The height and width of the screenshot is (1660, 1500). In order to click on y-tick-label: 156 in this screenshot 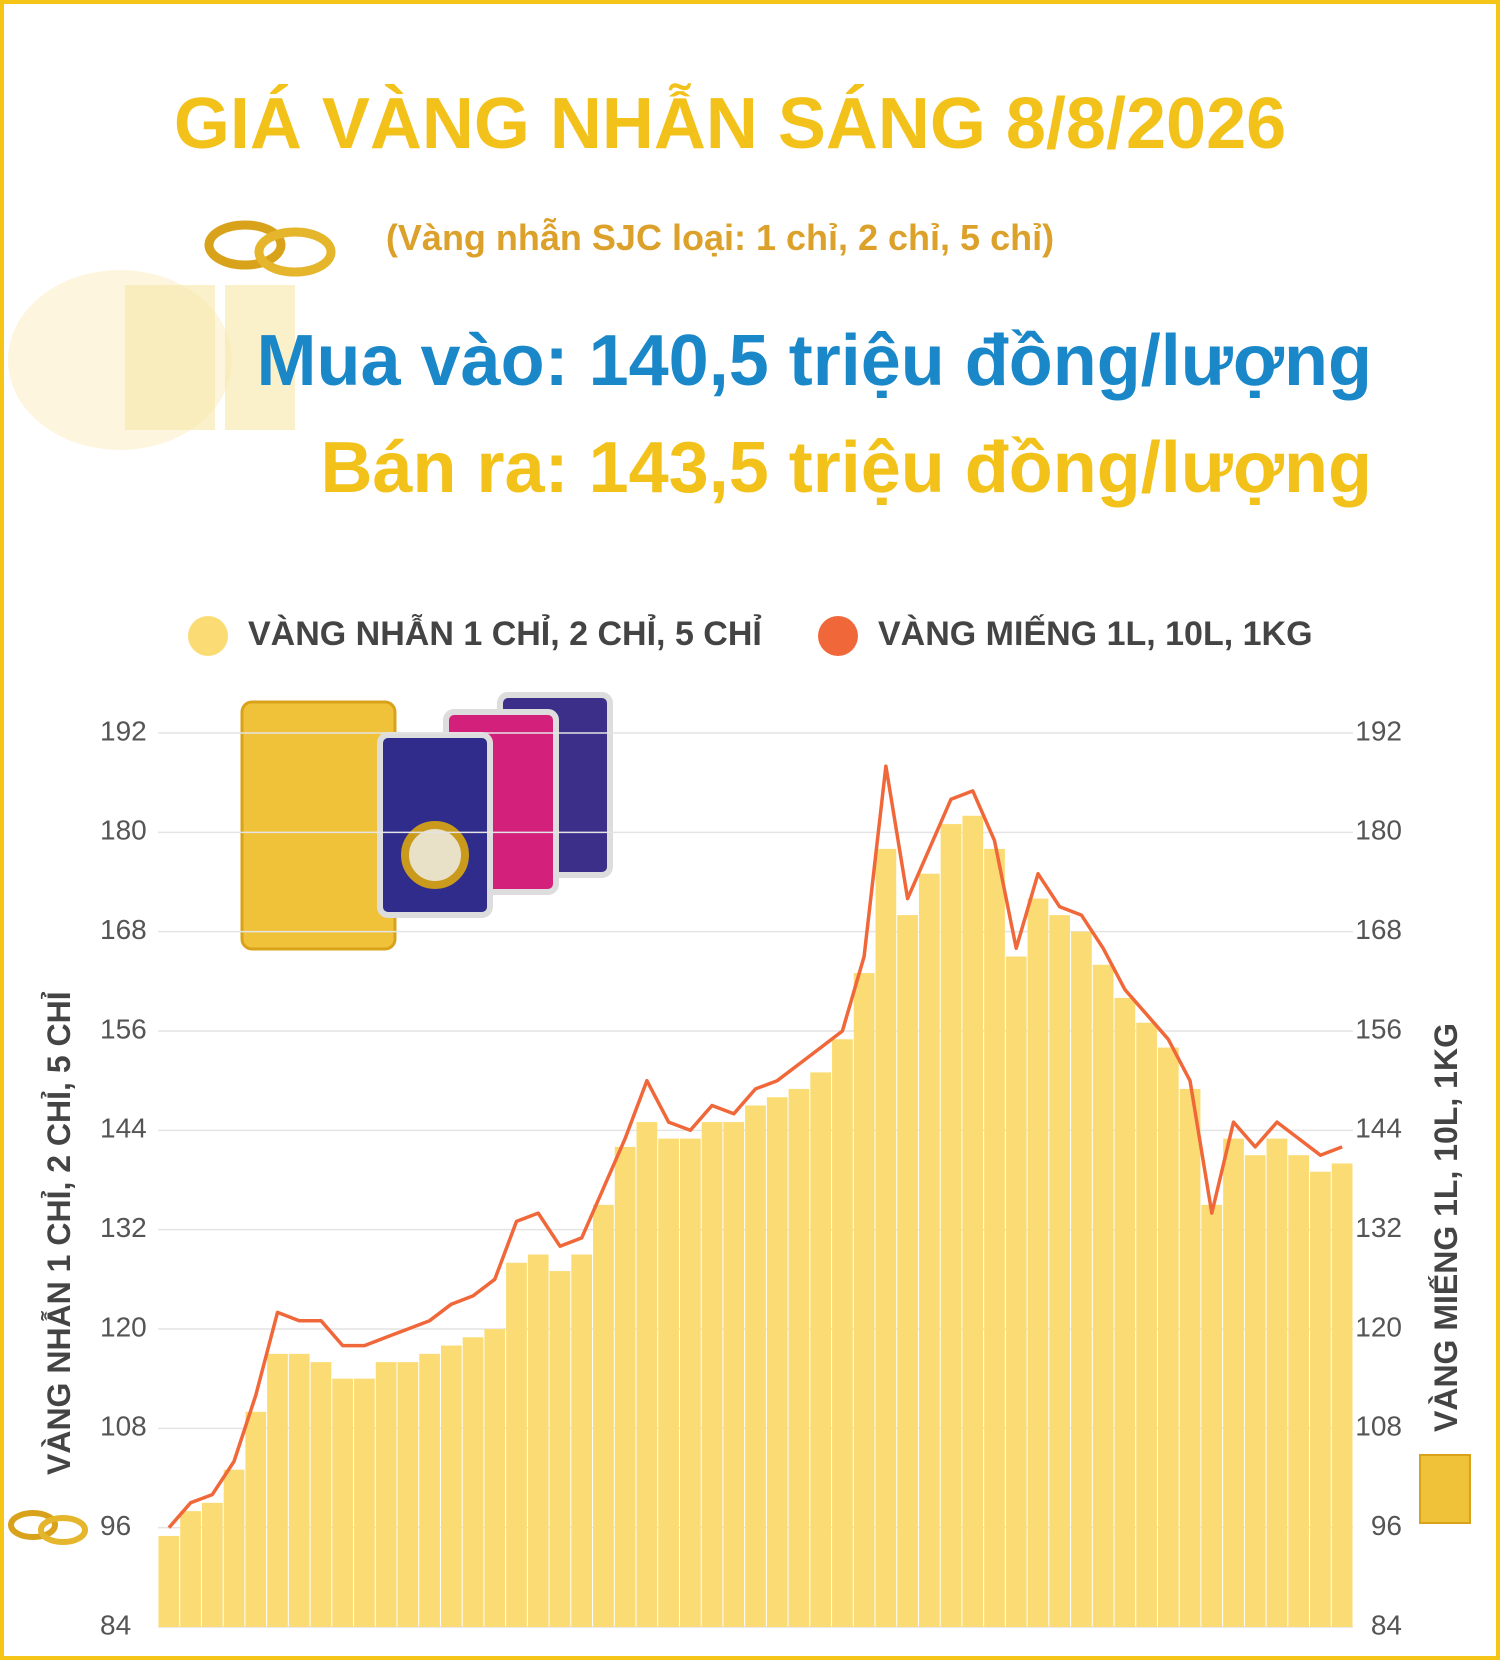, I will do `click(123, 1028)`.